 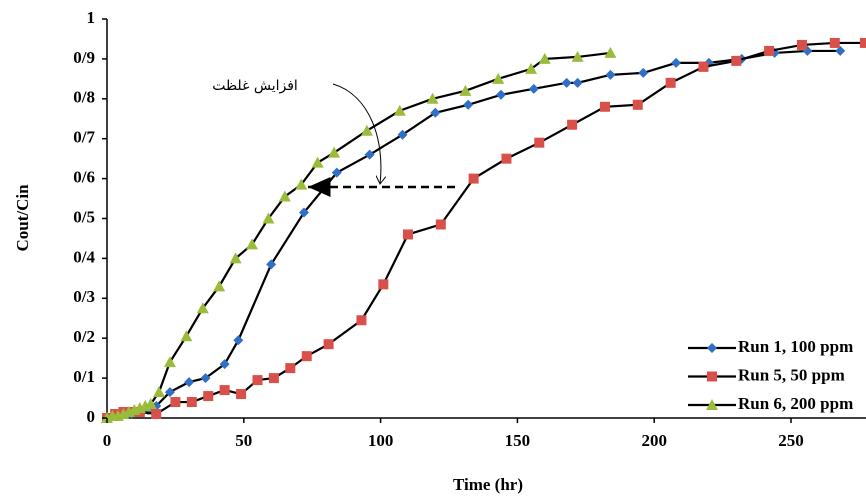 What do you see at coordinates (84, 336) in the screenshot?
I see `y-tick-label: 0/2` at bounding box center [84, 336].